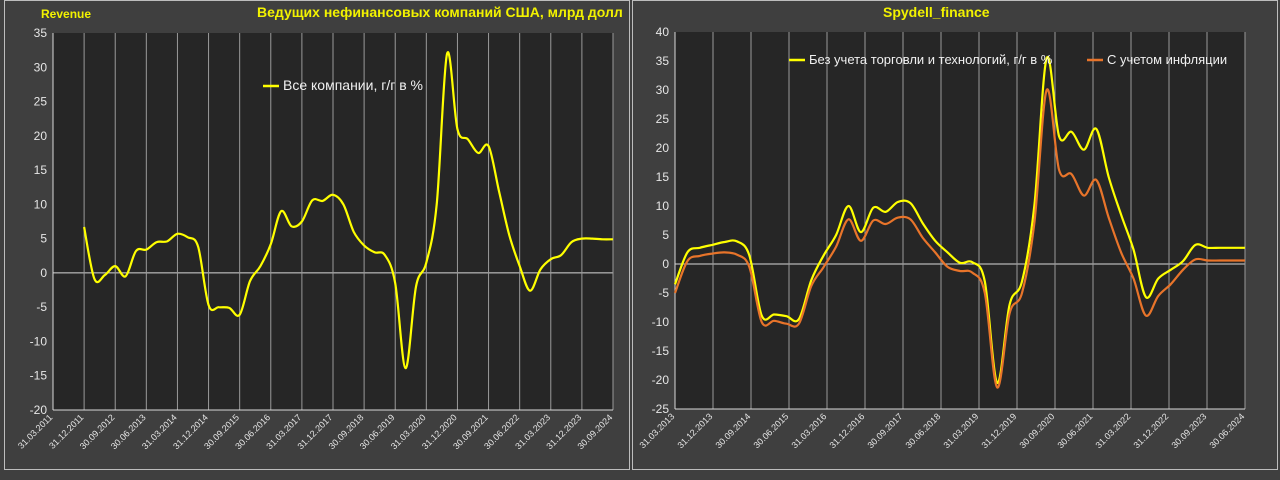 The width and height of the screenshot is (1280, 480). What do you see at coordinates (1226, 430) in the screenshot?
I see `x-tick-label: 30.06.2024` at bounding box center [1226, 430].